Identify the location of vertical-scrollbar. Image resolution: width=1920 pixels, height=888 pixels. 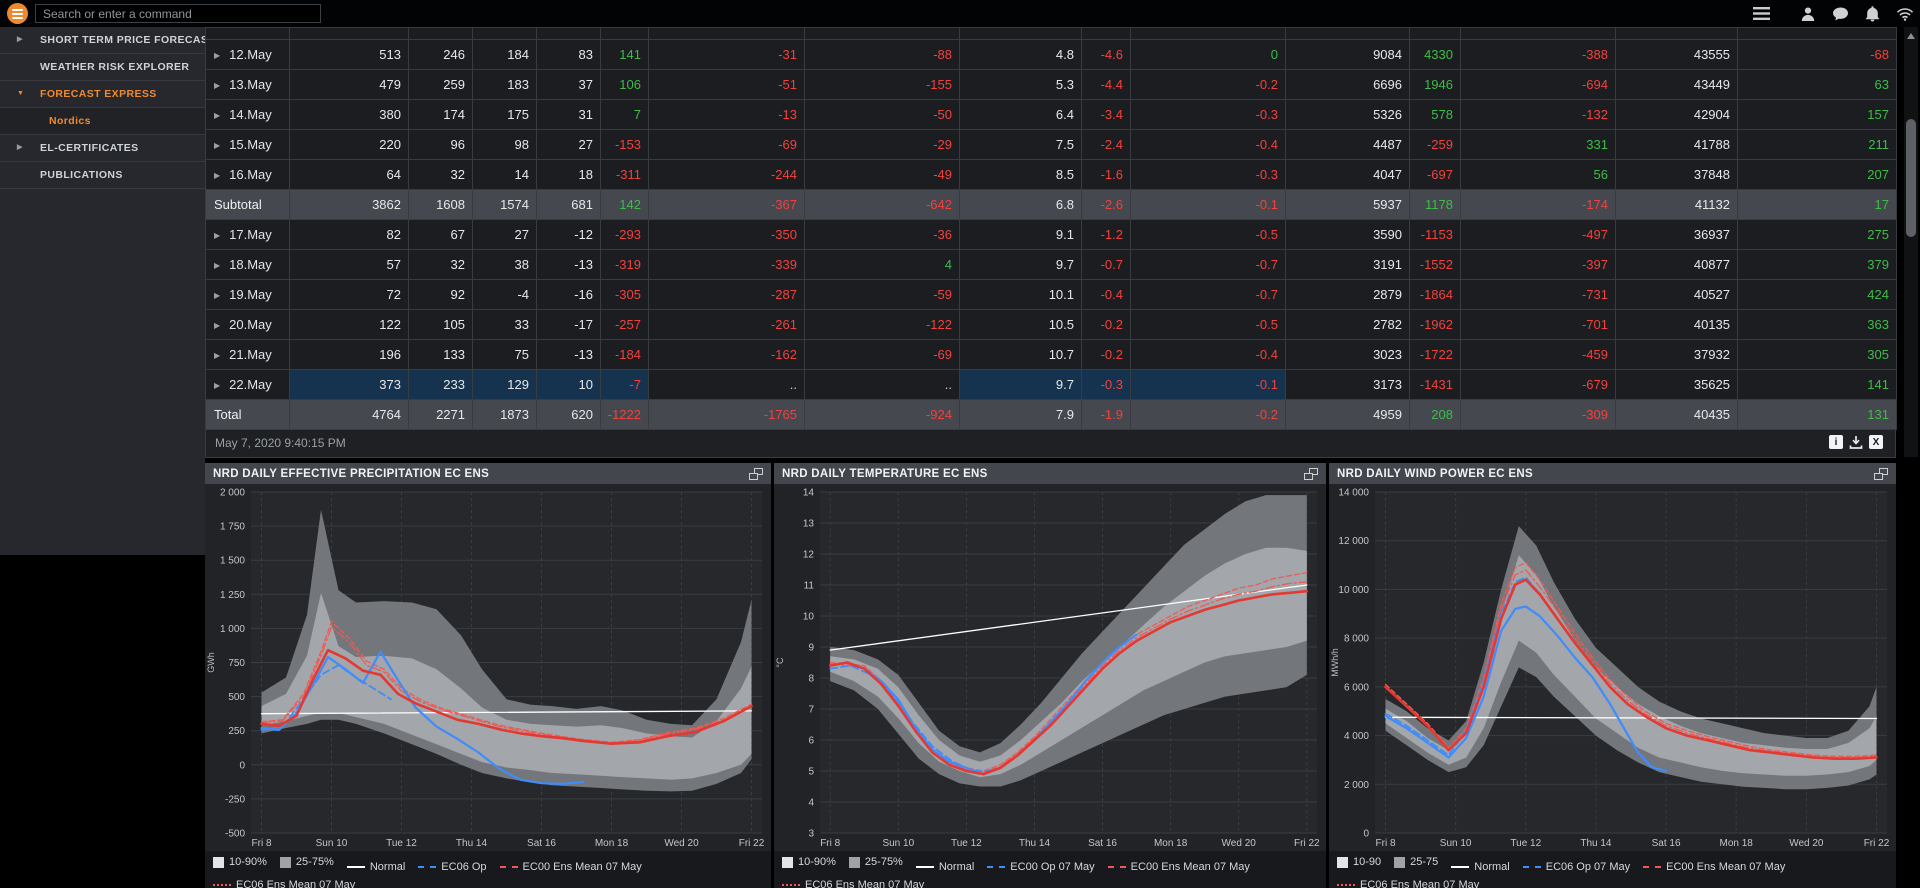
(1911, 242).